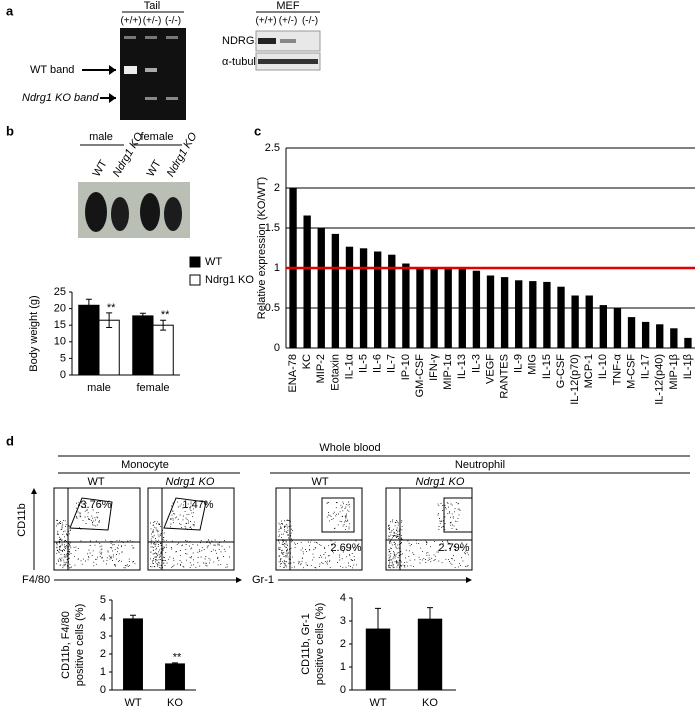 Image resolution: width=700 pixels, height=714 pixels. What do you see at coordinates (343, 690) in the screenshot?
I see `y-tick-label: 0` at bounding box center [343, 690].